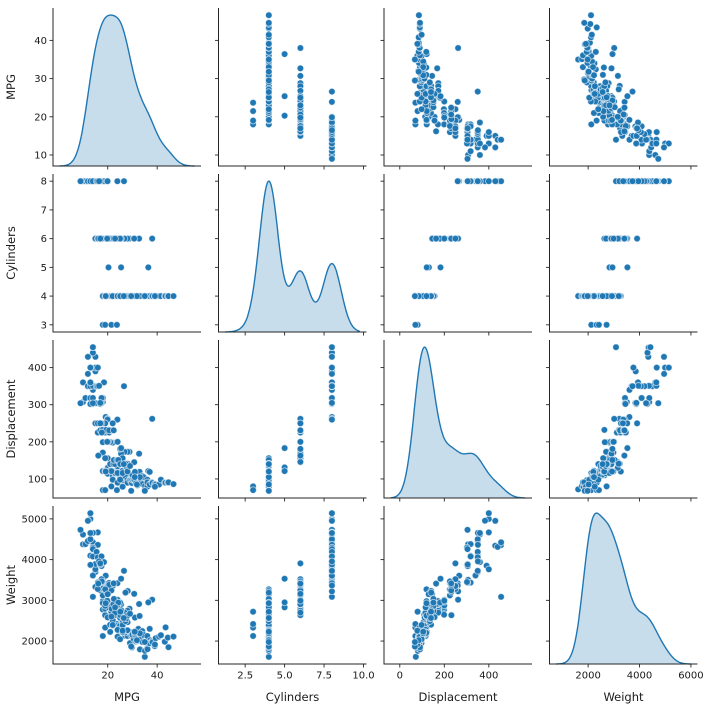  I want to click on panel-mpg-vs-displacement, so click(456, 89).